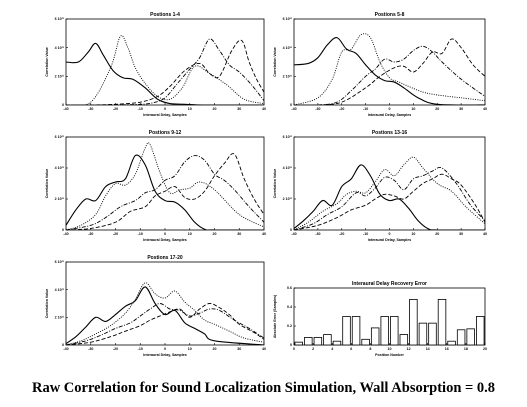  I want to click on x-tick-label: 16, so click(447, 349).